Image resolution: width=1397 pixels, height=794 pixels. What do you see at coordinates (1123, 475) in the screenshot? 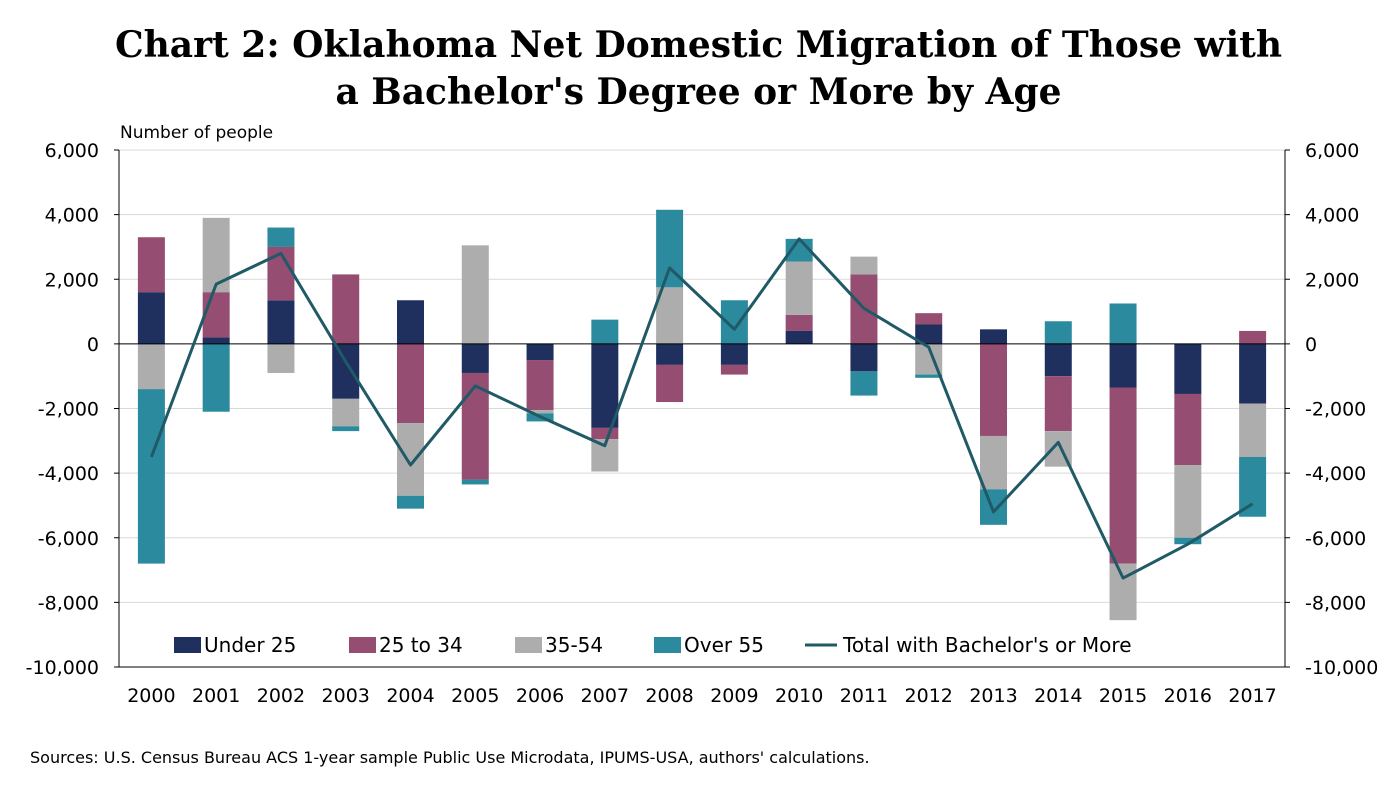
I see `bar-age25to34-2015` at bounding box center [1123, 475].